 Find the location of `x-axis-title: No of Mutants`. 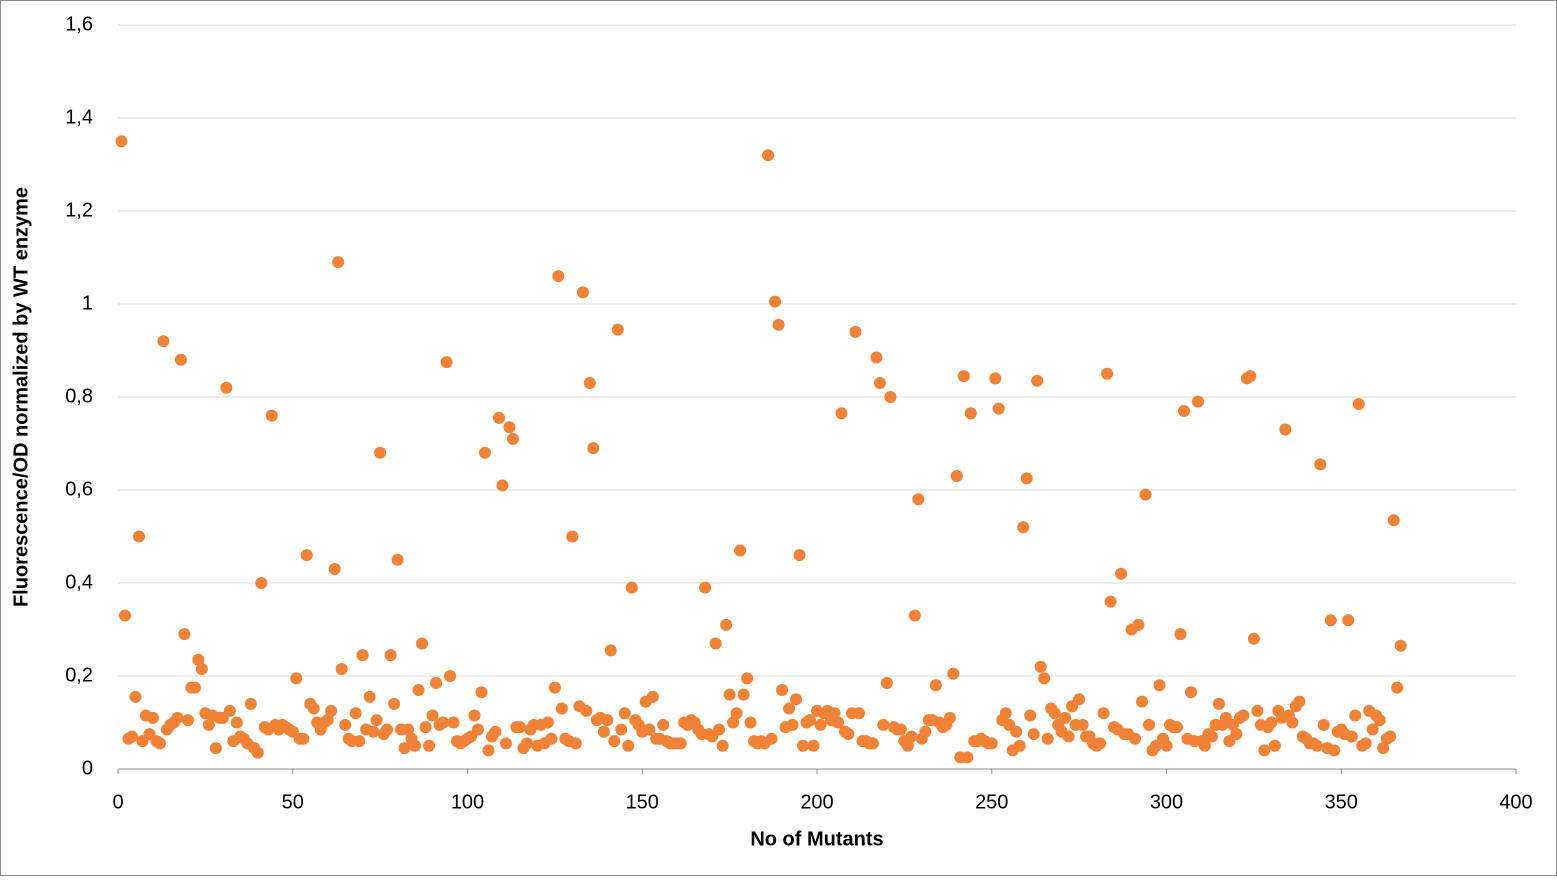

x-axis-title: No of Mutants is located at coordinates (816, 839).